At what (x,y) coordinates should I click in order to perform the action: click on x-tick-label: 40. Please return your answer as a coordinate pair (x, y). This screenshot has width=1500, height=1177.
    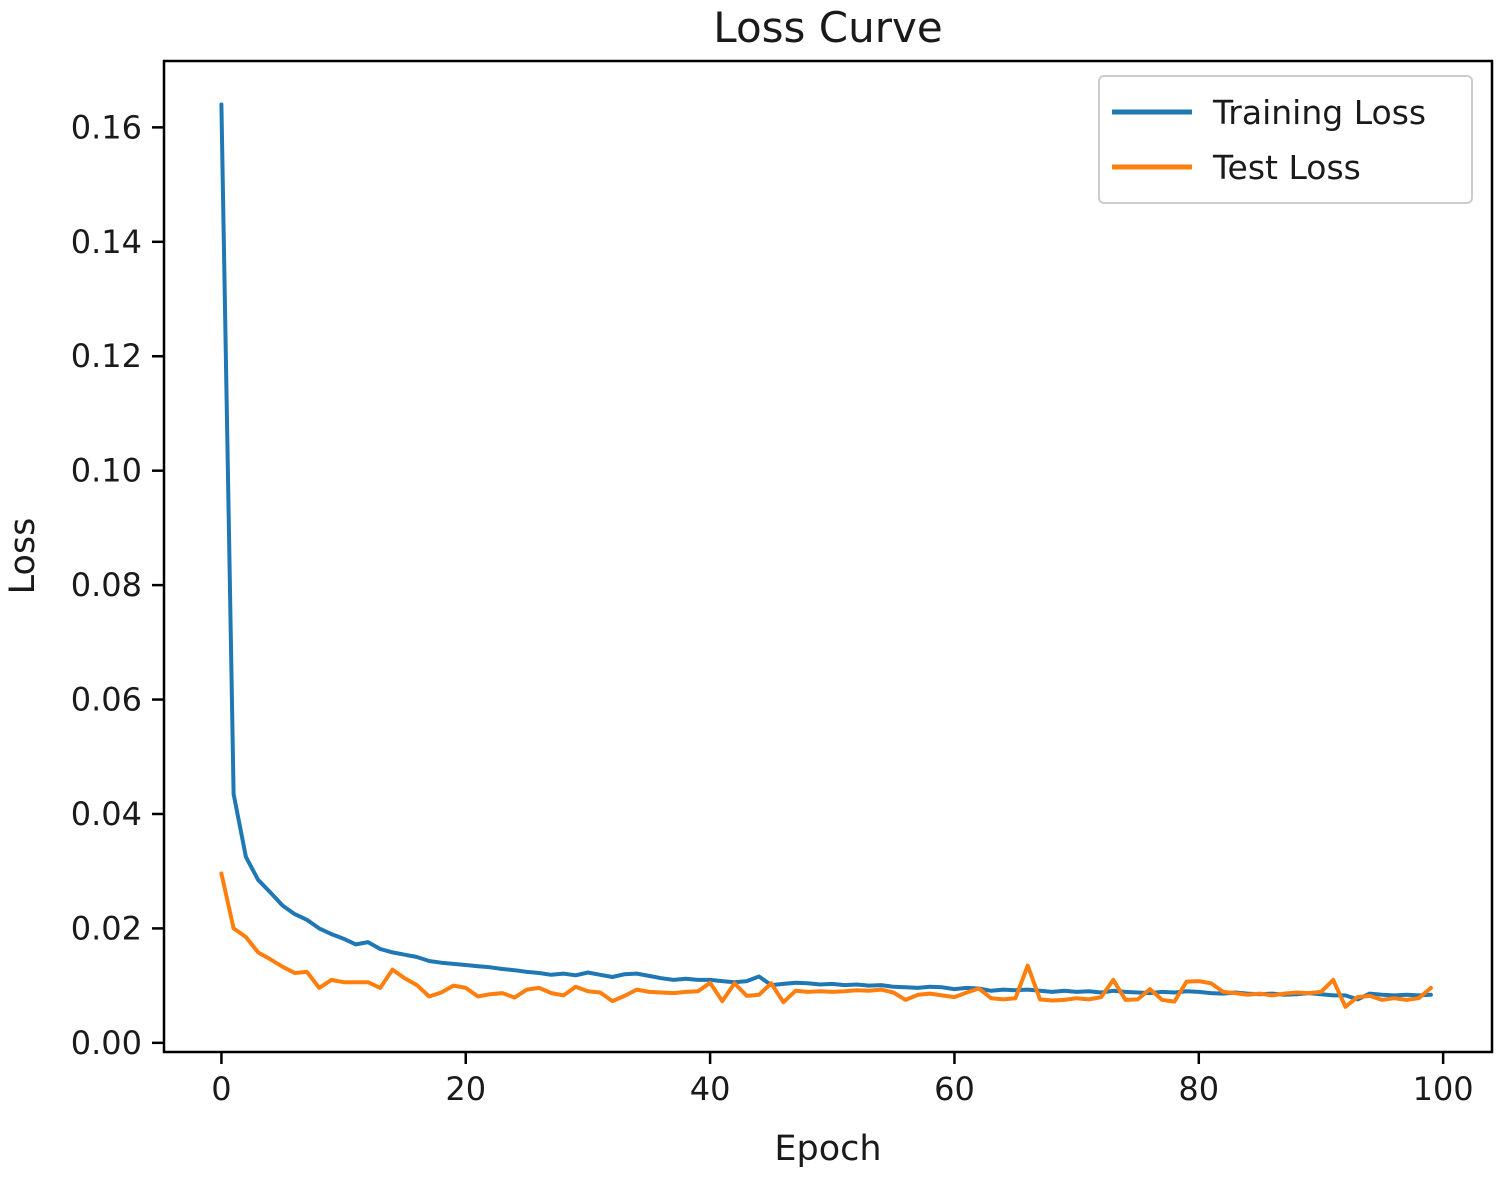
    Looking at the image, I should click on (710, 1089).